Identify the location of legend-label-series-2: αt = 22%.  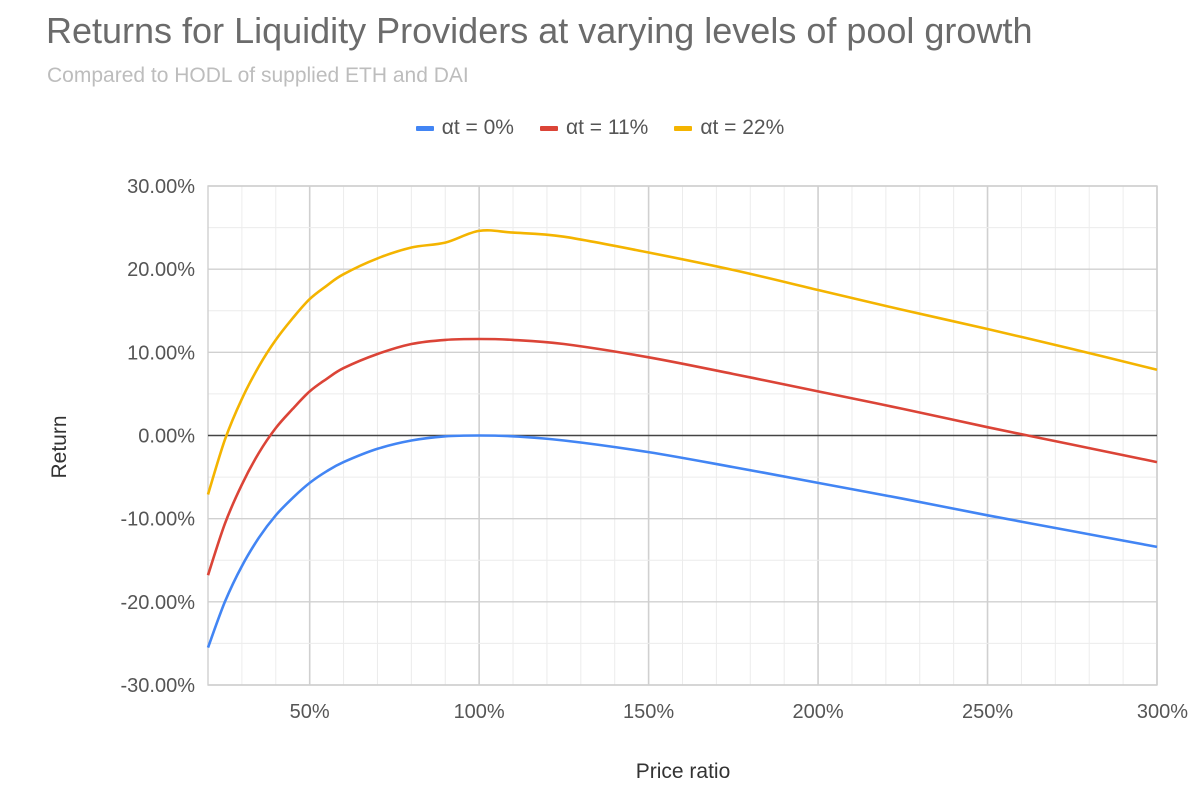
(742, 127).